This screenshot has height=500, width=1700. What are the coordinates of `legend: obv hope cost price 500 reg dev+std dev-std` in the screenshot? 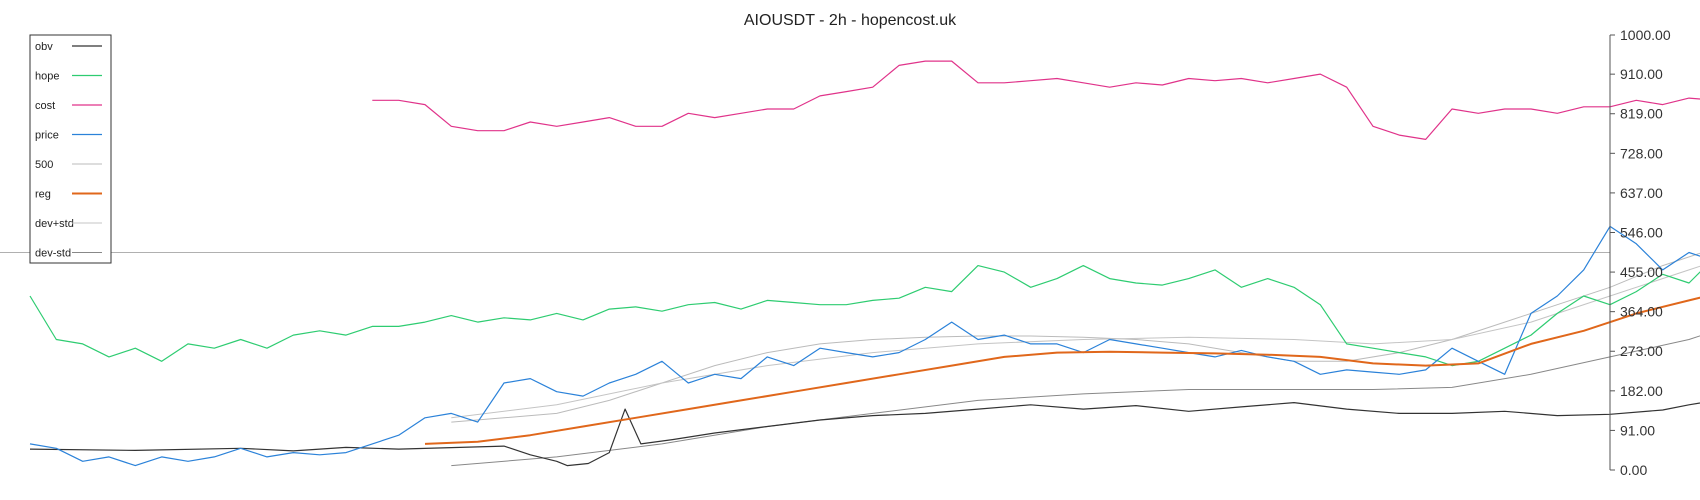 It's located at (70, 149).